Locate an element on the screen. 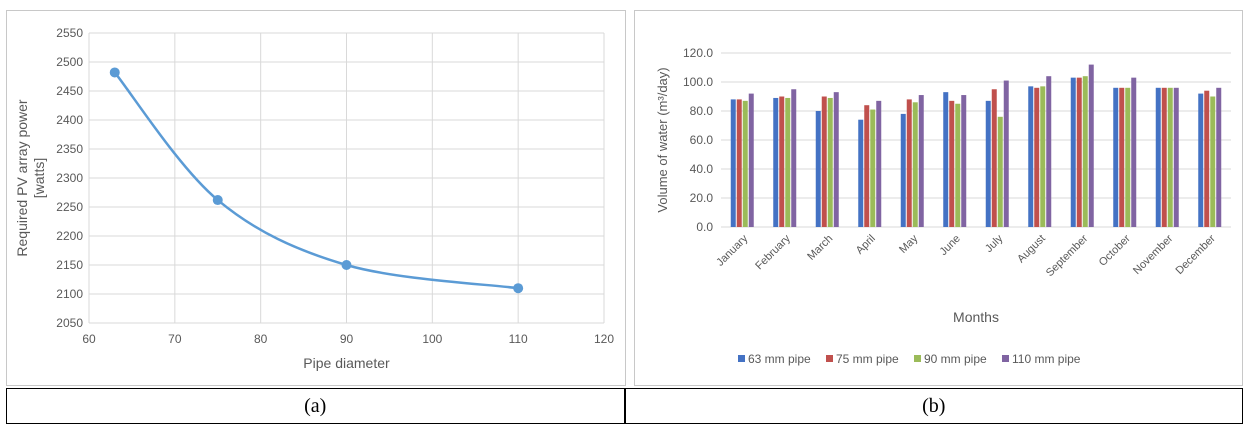 This screenshot has height=426, width=1247. legend-label: 90 mm pipe is located at coordinates (955, 359).